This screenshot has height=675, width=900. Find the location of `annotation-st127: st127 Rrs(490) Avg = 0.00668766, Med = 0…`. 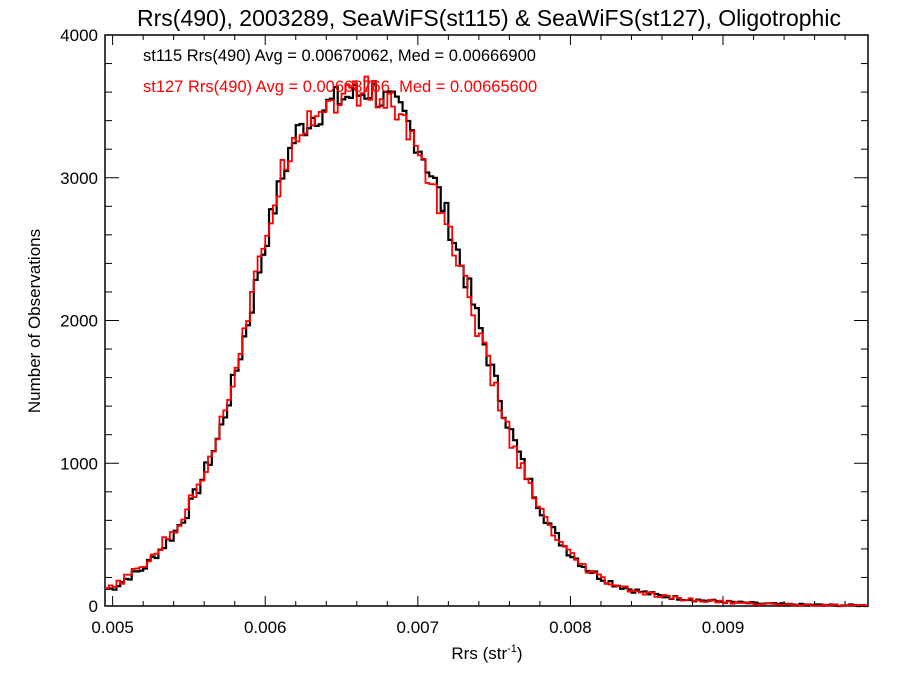

annotation-st127: st127 Rrs(490) Avg = 0.00668766, Med = 0… is located at coordinates (340, 87).